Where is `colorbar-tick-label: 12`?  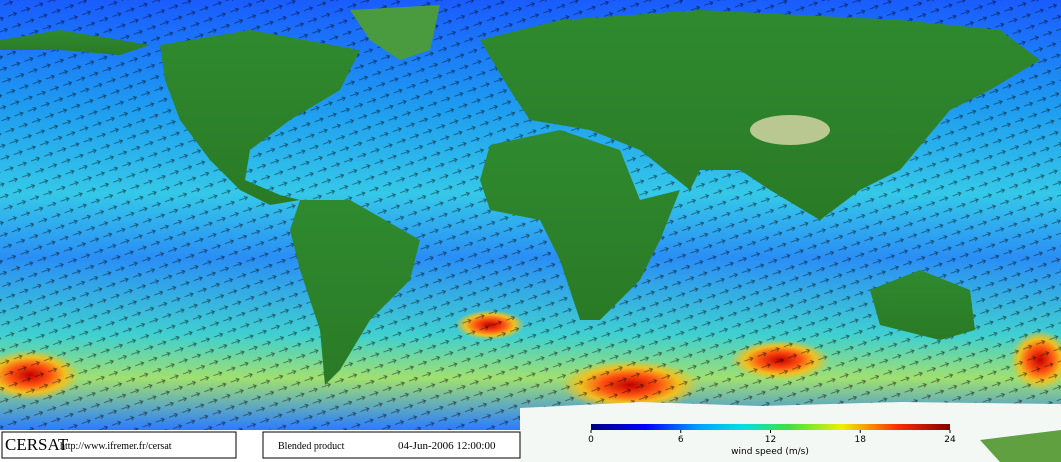 colorbar-tick-label: 12 is located at coordinates (770, 440).